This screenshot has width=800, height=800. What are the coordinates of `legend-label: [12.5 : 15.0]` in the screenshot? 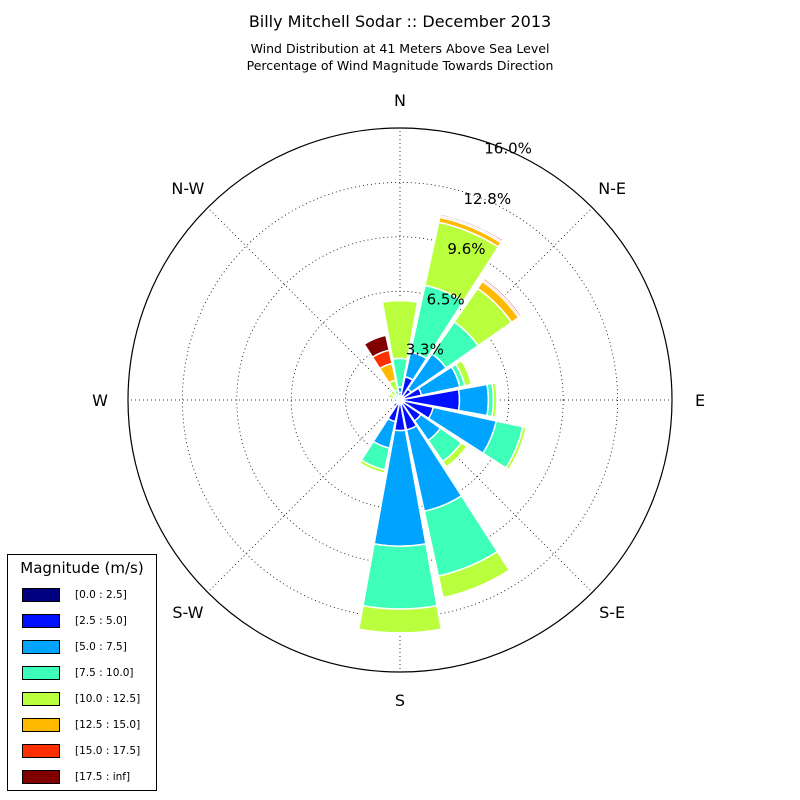 It's located at (108, 725).